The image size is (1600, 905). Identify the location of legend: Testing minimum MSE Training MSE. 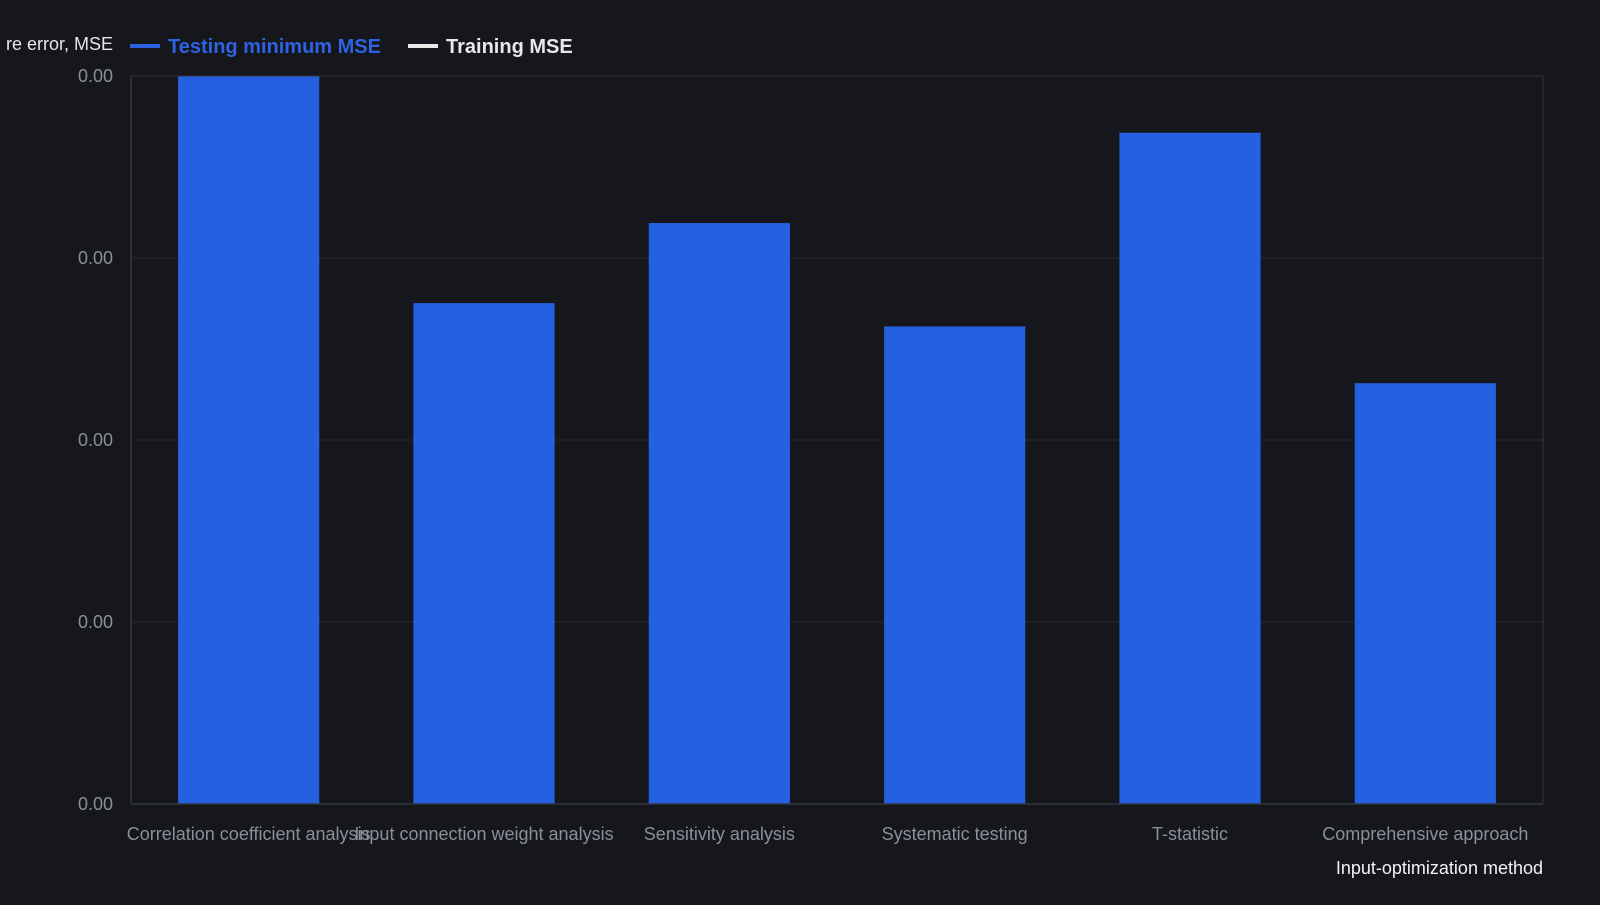
(351, 47).